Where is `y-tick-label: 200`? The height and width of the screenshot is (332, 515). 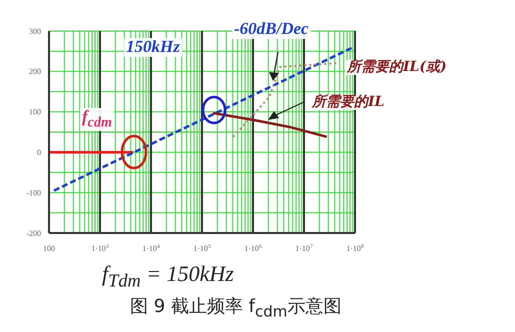 y-tick-label: 200 is located at coordinates (35, 71).